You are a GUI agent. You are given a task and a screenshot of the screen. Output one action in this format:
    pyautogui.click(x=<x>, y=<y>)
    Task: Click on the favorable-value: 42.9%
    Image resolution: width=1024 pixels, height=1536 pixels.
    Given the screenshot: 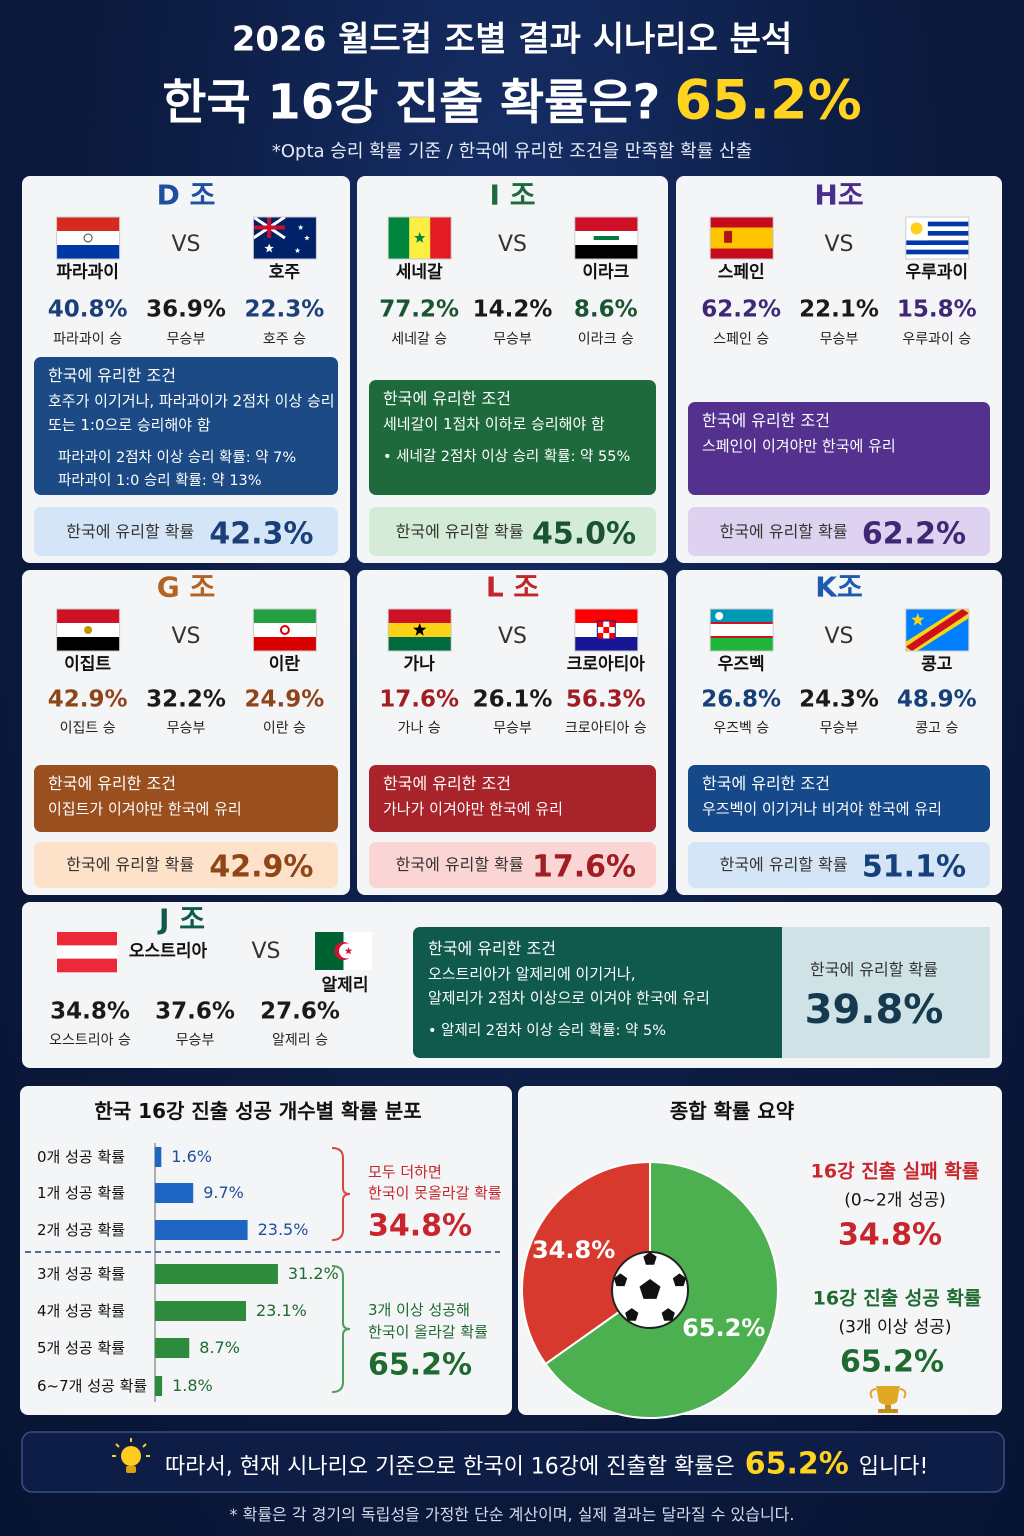 What is the action you would take?
    pyautogui.click(x=261, y=867)
    